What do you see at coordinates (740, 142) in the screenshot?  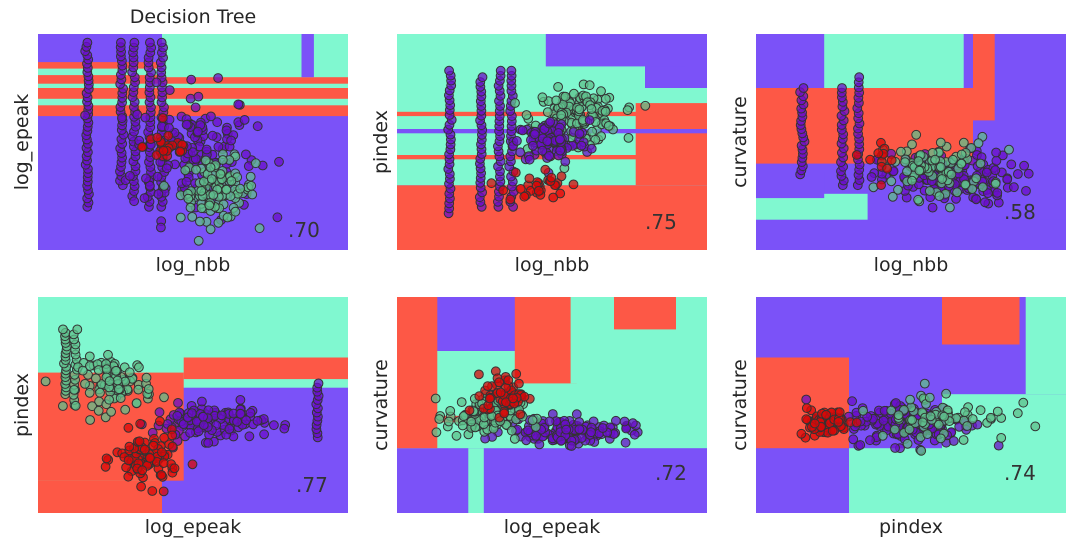 I see `y-axis-label: curvature` at bounding box center [740, 142].